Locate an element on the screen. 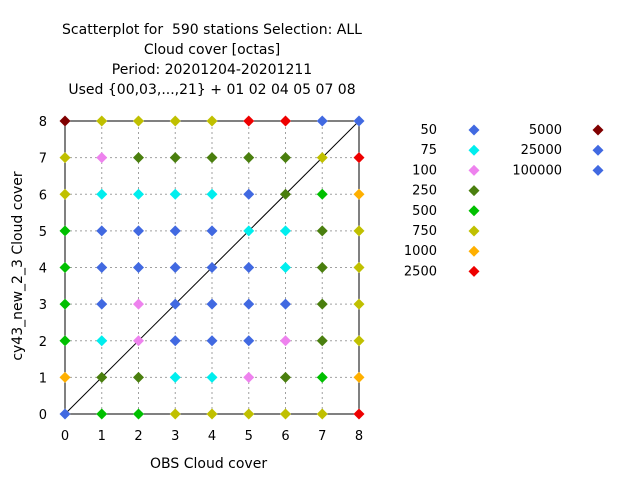  x-tick-label: 0 is located at coordinates (65, 436).